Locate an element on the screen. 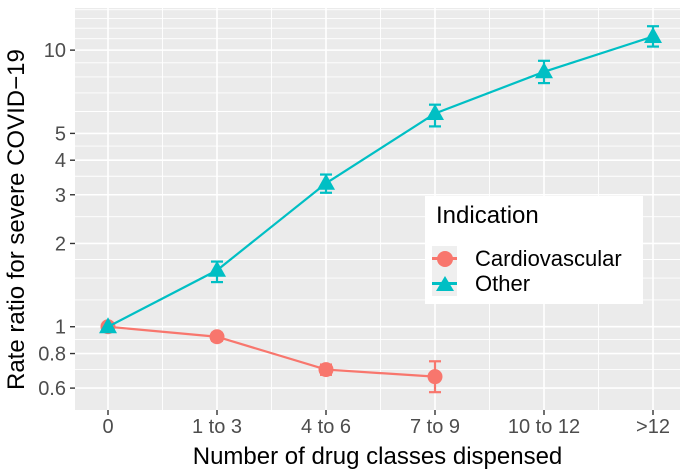  y-axis-tick-label: 5 is located at coordinates (60, 134).